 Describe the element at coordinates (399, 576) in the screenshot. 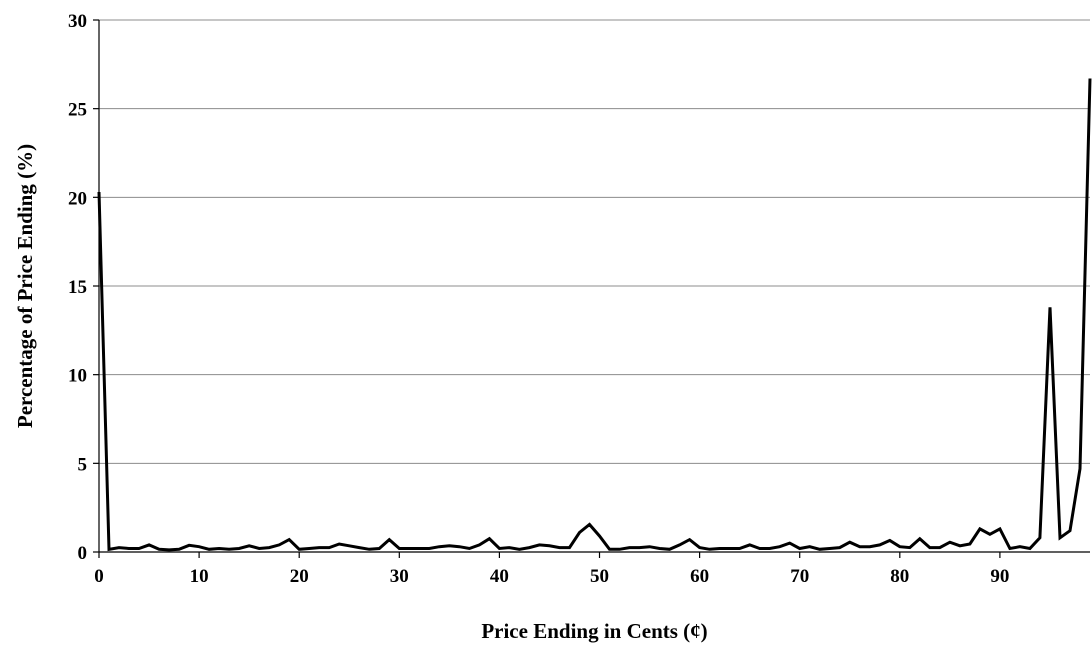

I see `x-tick-label-30: 30` at that location.